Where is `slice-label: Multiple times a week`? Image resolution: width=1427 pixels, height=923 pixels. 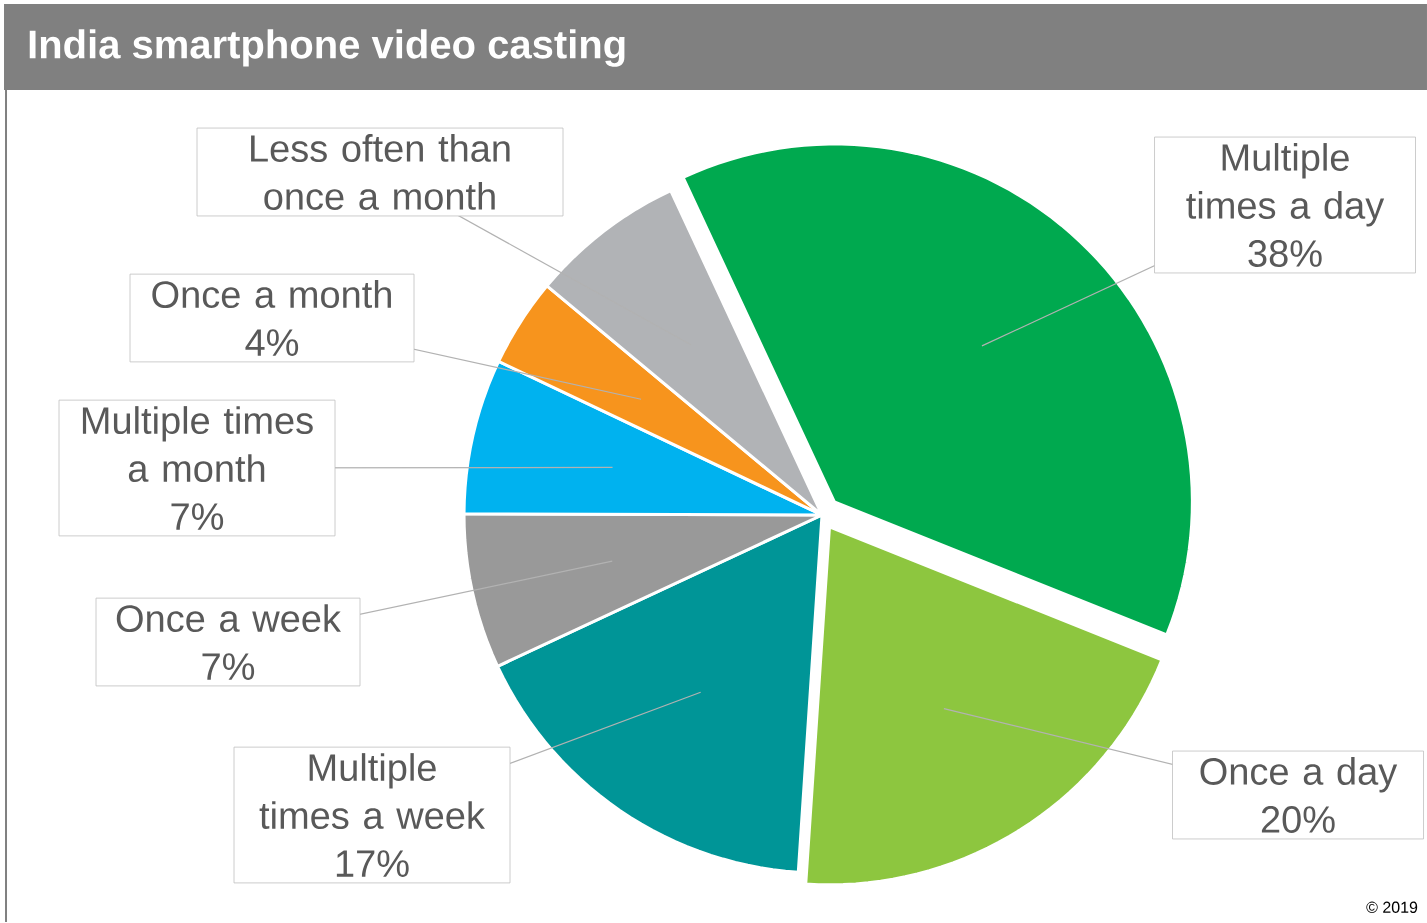
slice-label: Multiple times a week is located at coordinates (372, 791).